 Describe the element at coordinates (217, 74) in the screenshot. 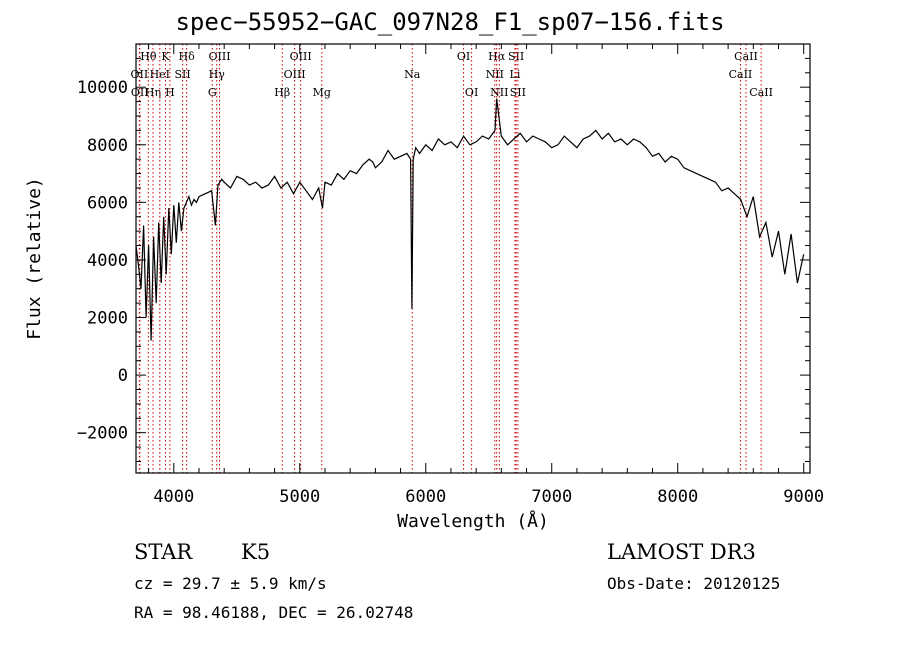

I see `line-marker-label: Hγ` at that location.